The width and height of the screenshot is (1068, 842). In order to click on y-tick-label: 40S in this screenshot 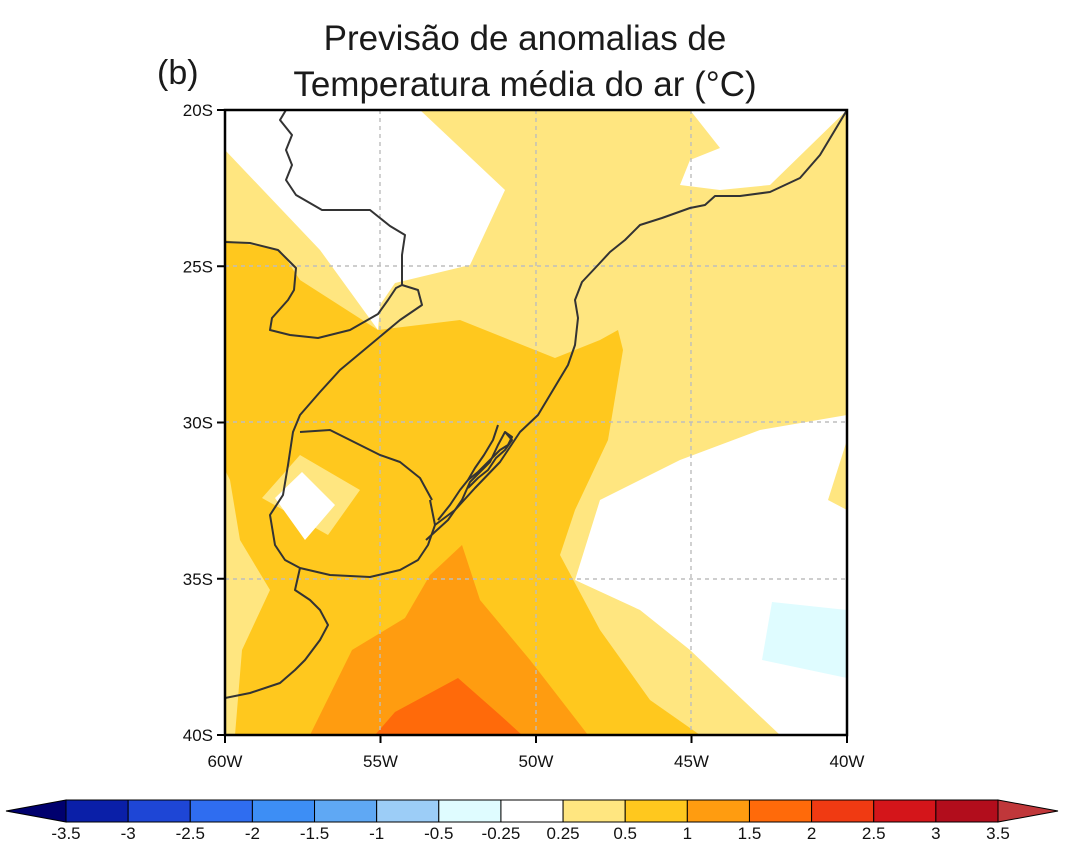, I will do `click(198, 735)`.